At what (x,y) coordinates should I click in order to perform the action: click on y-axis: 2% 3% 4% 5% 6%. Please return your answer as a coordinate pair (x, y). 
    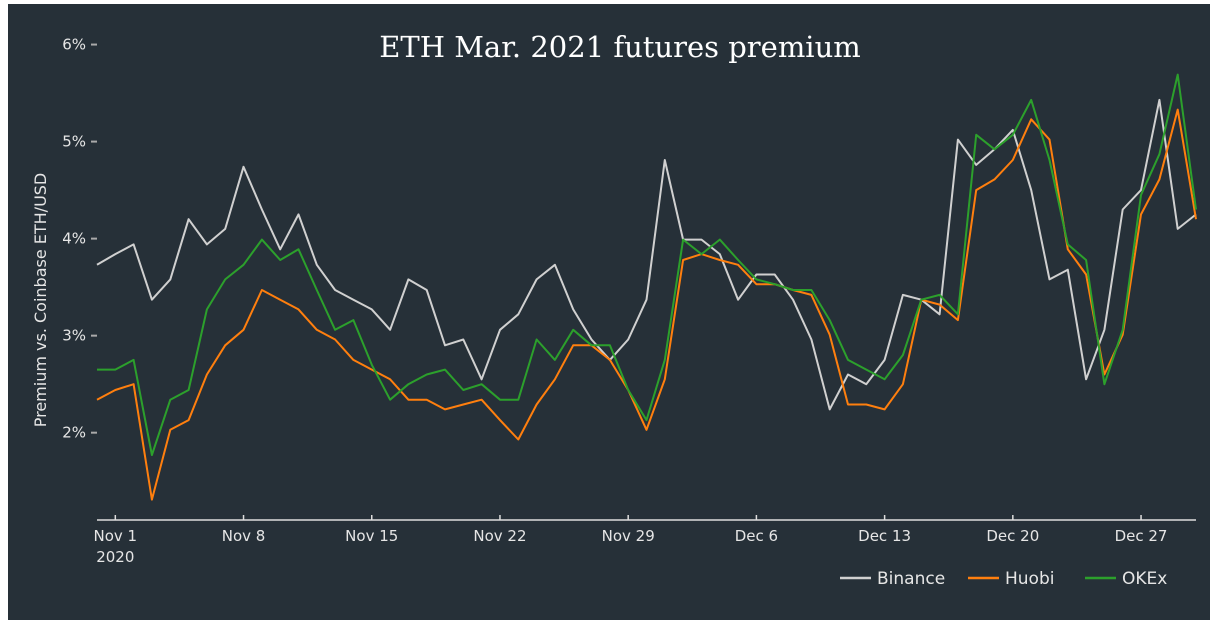
    Looking at the image, I should click on (79, 239).